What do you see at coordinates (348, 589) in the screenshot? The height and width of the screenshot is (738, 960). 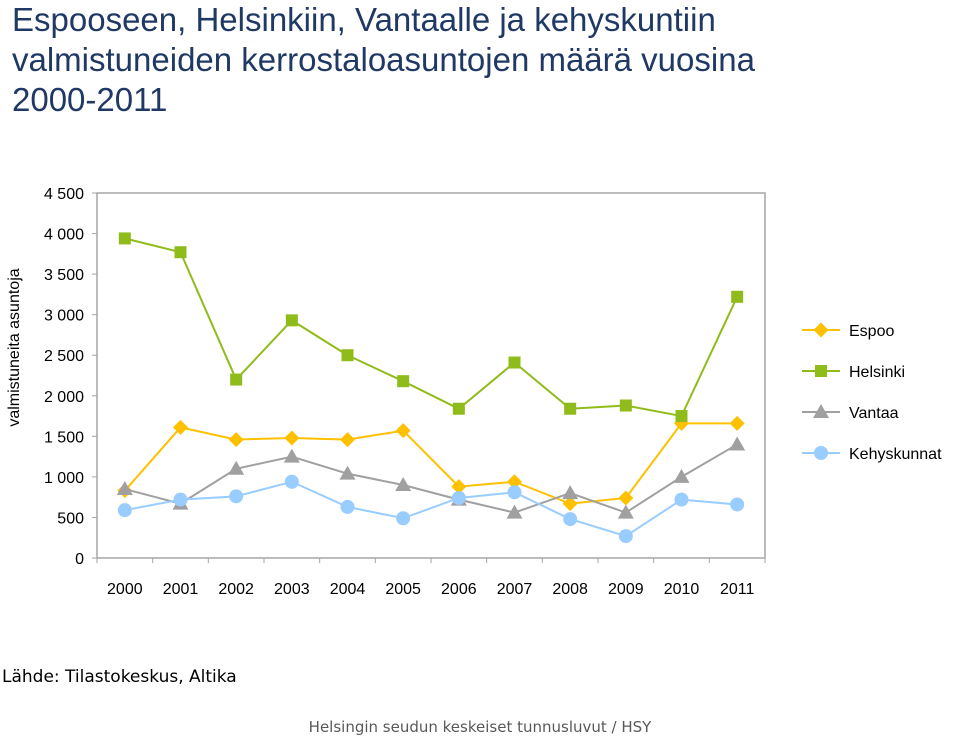 I see `x-tick-label: 2004` at bounding box center [348, 589].